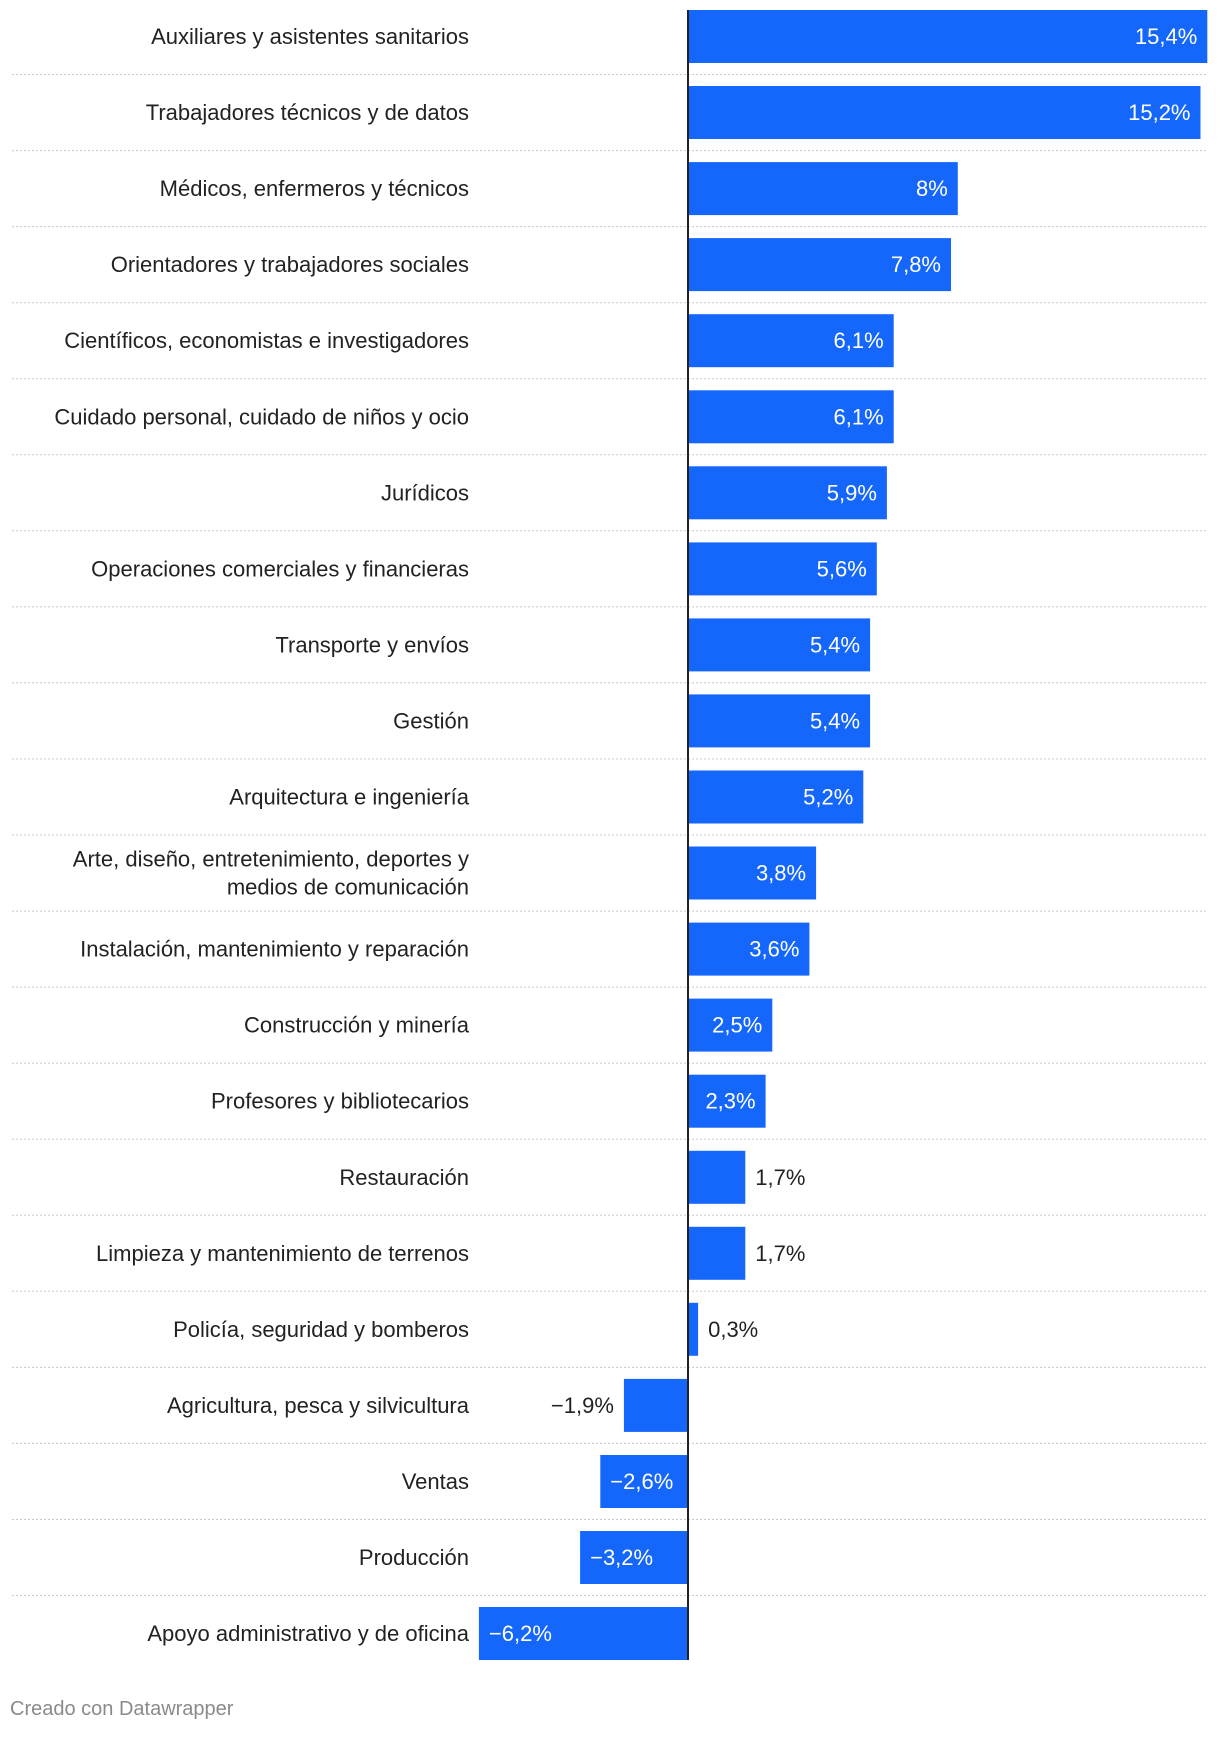 Image resolution: width=1220 pixels, height=1740 pixels. I want to click on value-label: 3,6%, so click(774, 949).